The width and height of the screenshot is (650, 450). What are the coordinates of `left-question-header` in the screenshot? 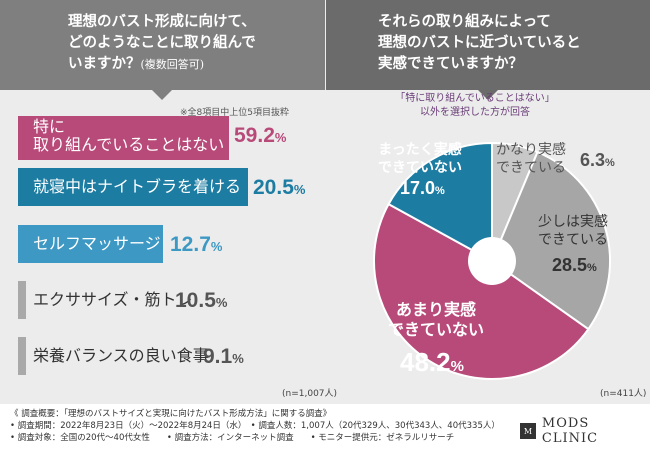 It's located at (162, 45).